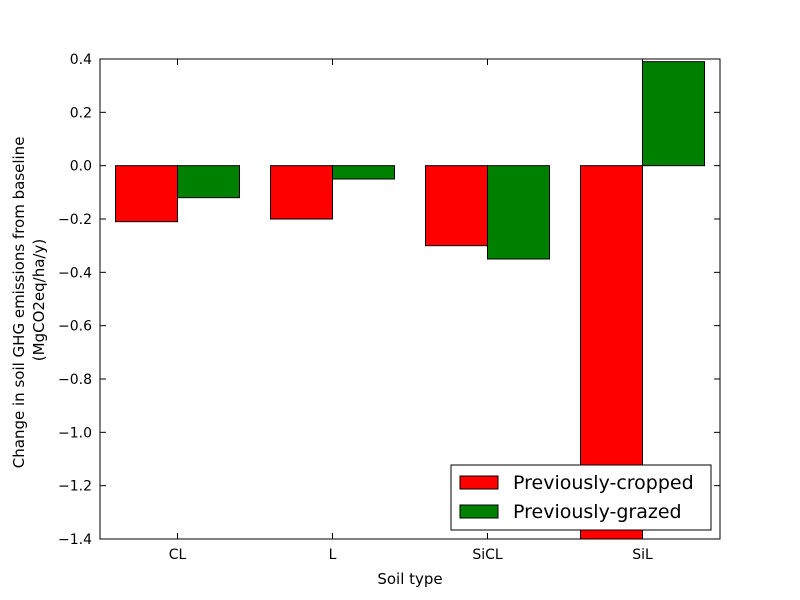 The height and width of the screenshot is (600, 800). Describe the element at coordinates (597, 512) in the screenshot. I see `legend-label-grazed: Previously-grazed` at that location.